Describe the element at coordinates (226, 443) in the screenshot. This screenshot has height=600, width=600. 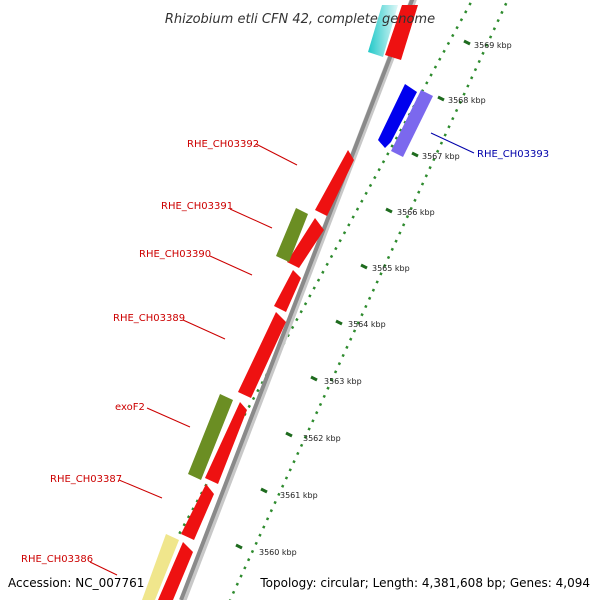
I see `red-gene-exof2` at that location.